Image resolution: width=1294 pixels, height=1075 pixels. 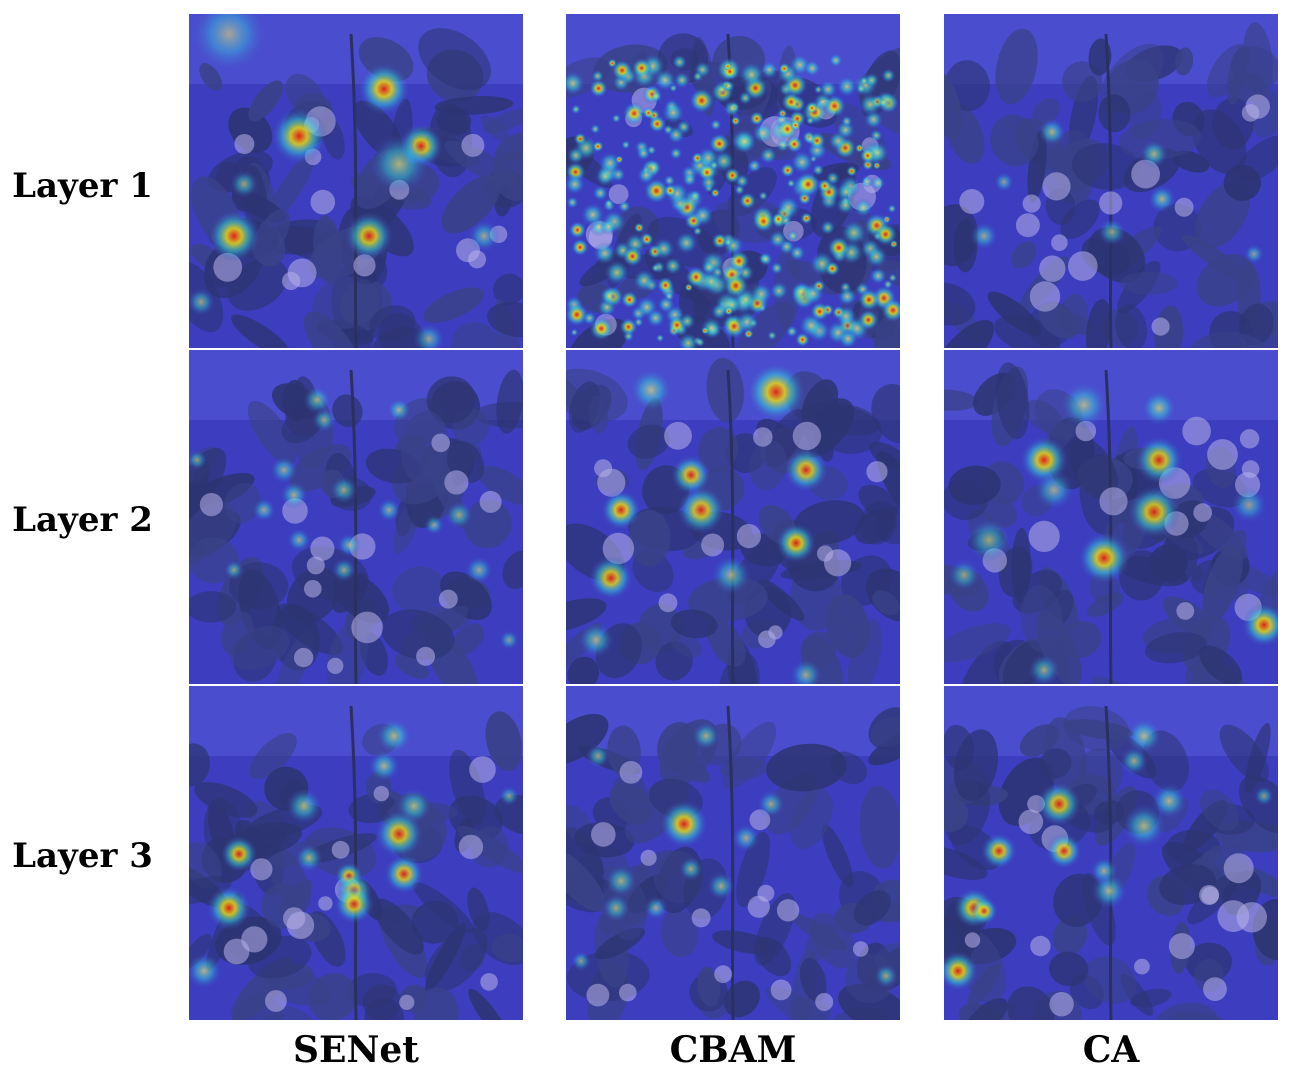 I want to click on column-label-cbam: CBAM, so click(x=733, y=1050).